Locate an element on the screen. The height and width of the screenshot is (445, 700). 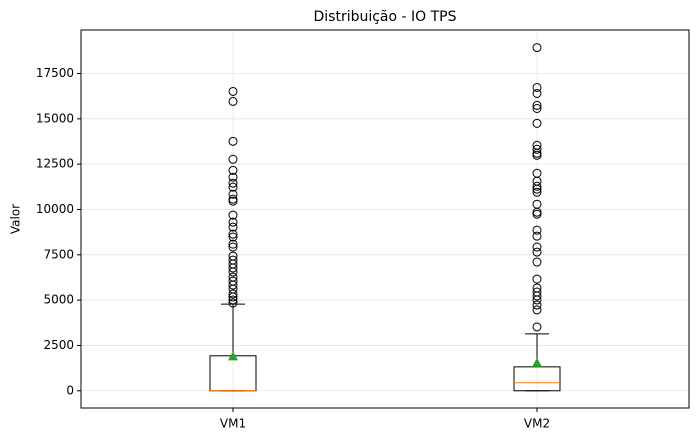
y-tick-label: 0 is located at coordinates (70, 390).